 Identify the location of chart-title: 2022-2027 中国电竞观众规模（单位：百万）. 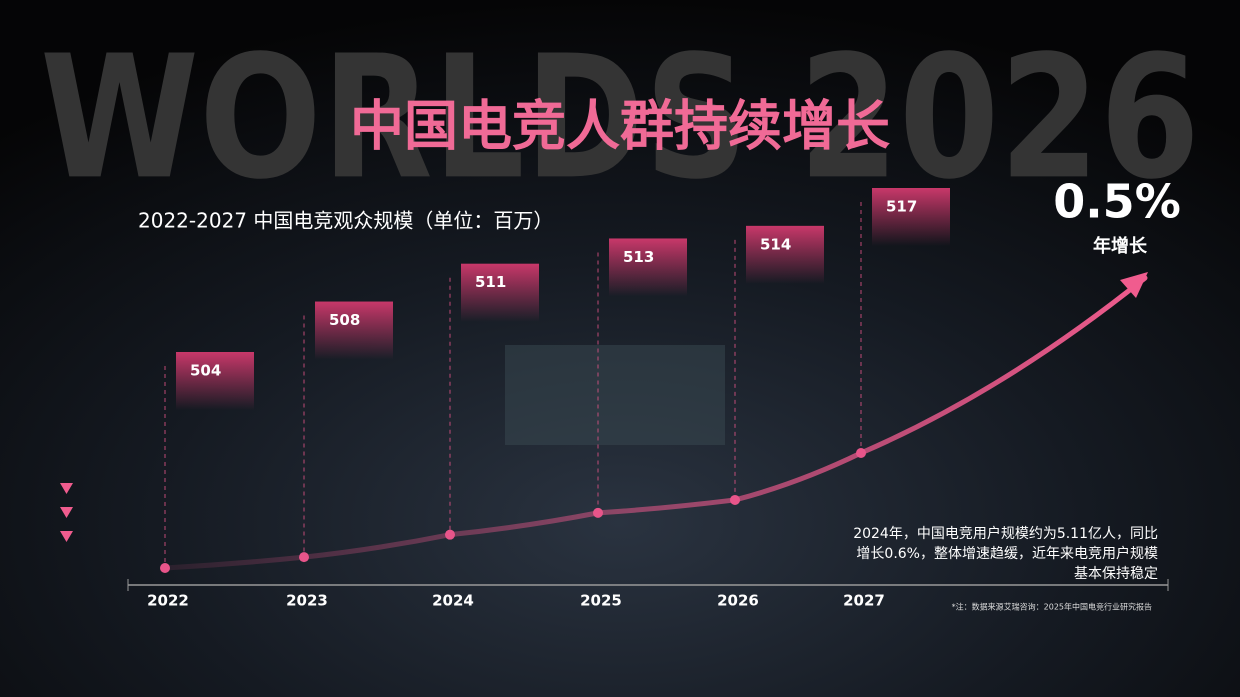
(345, 221).